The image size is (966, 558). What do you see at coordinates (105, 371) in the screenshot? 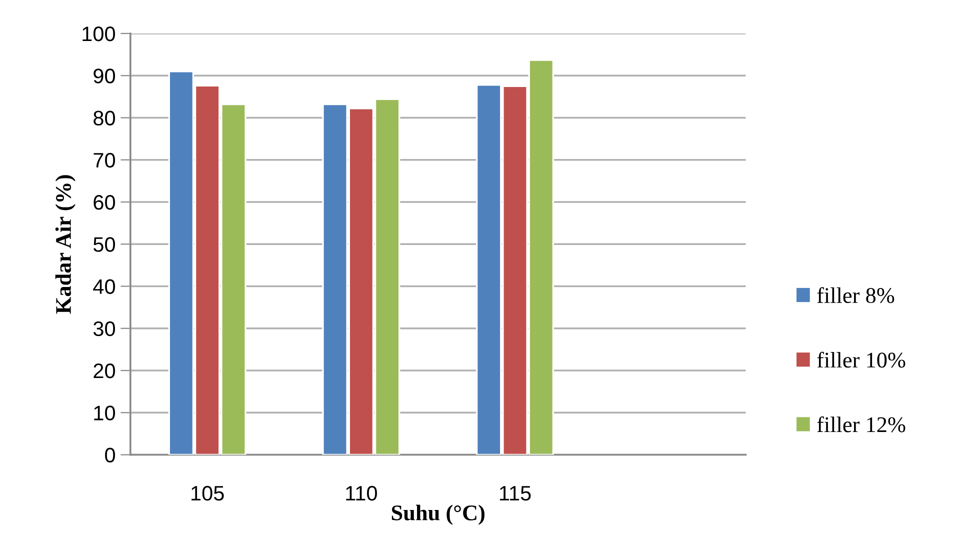
I see `y-tick-label: 20` at bounding box center [105, 371].